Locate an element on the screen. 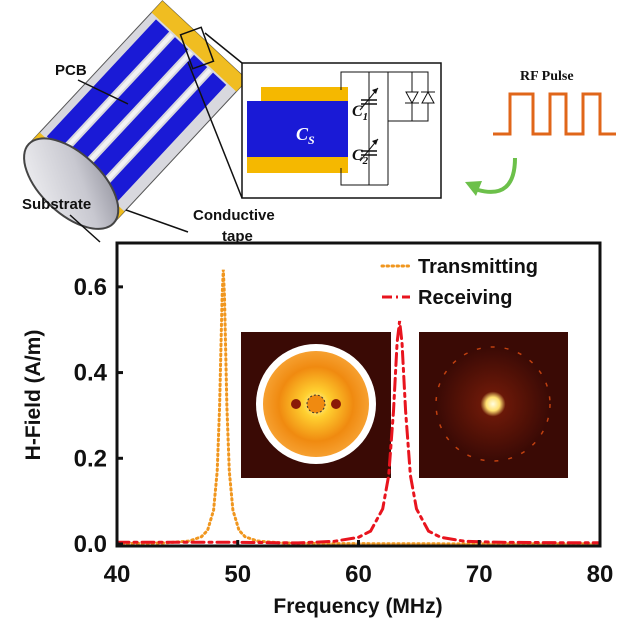  rf-pulse-label: RF Pulse is located at coordinates (547, 76).